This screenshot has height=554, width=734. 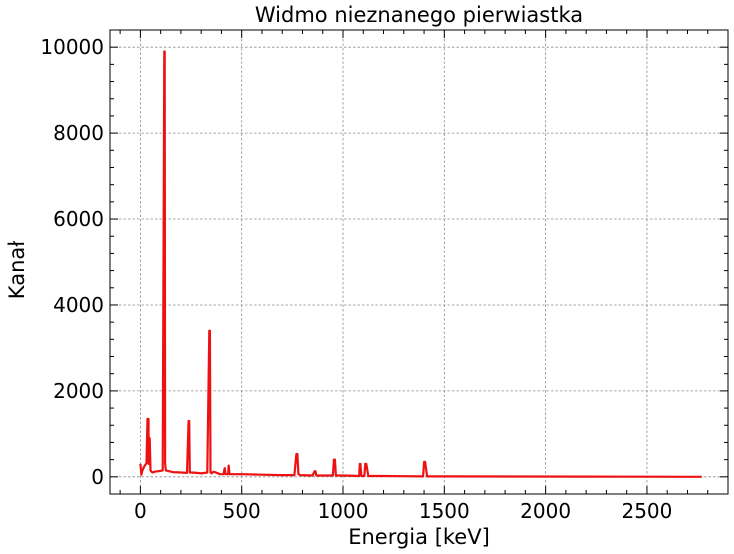 I want to click on x-tick-label: 1000, so click(x=343, y=511).